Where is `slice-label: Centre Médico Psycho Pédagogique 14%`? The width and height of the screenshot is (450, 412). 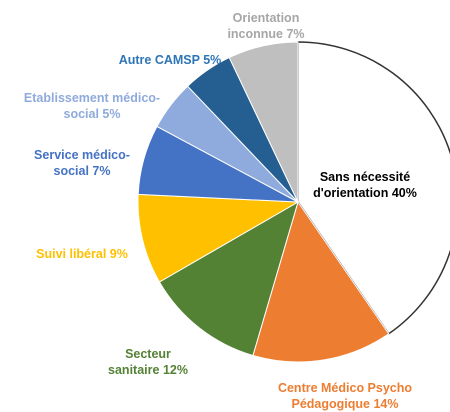 slice-label: Centre Médico Psycho Pédagogique 14% is located at coordinates (345, 396).